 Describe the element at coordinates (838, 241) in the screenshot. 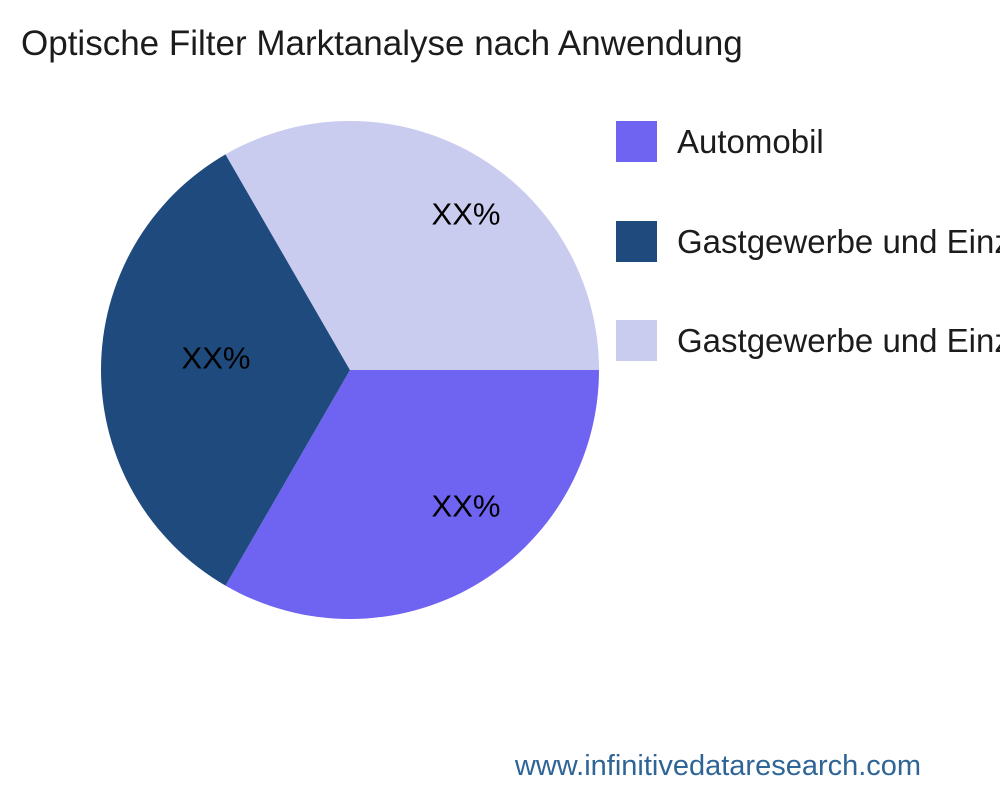

I see `legend-label-gastgewerbe-1: Gastgewerbe und Einz` at that location.